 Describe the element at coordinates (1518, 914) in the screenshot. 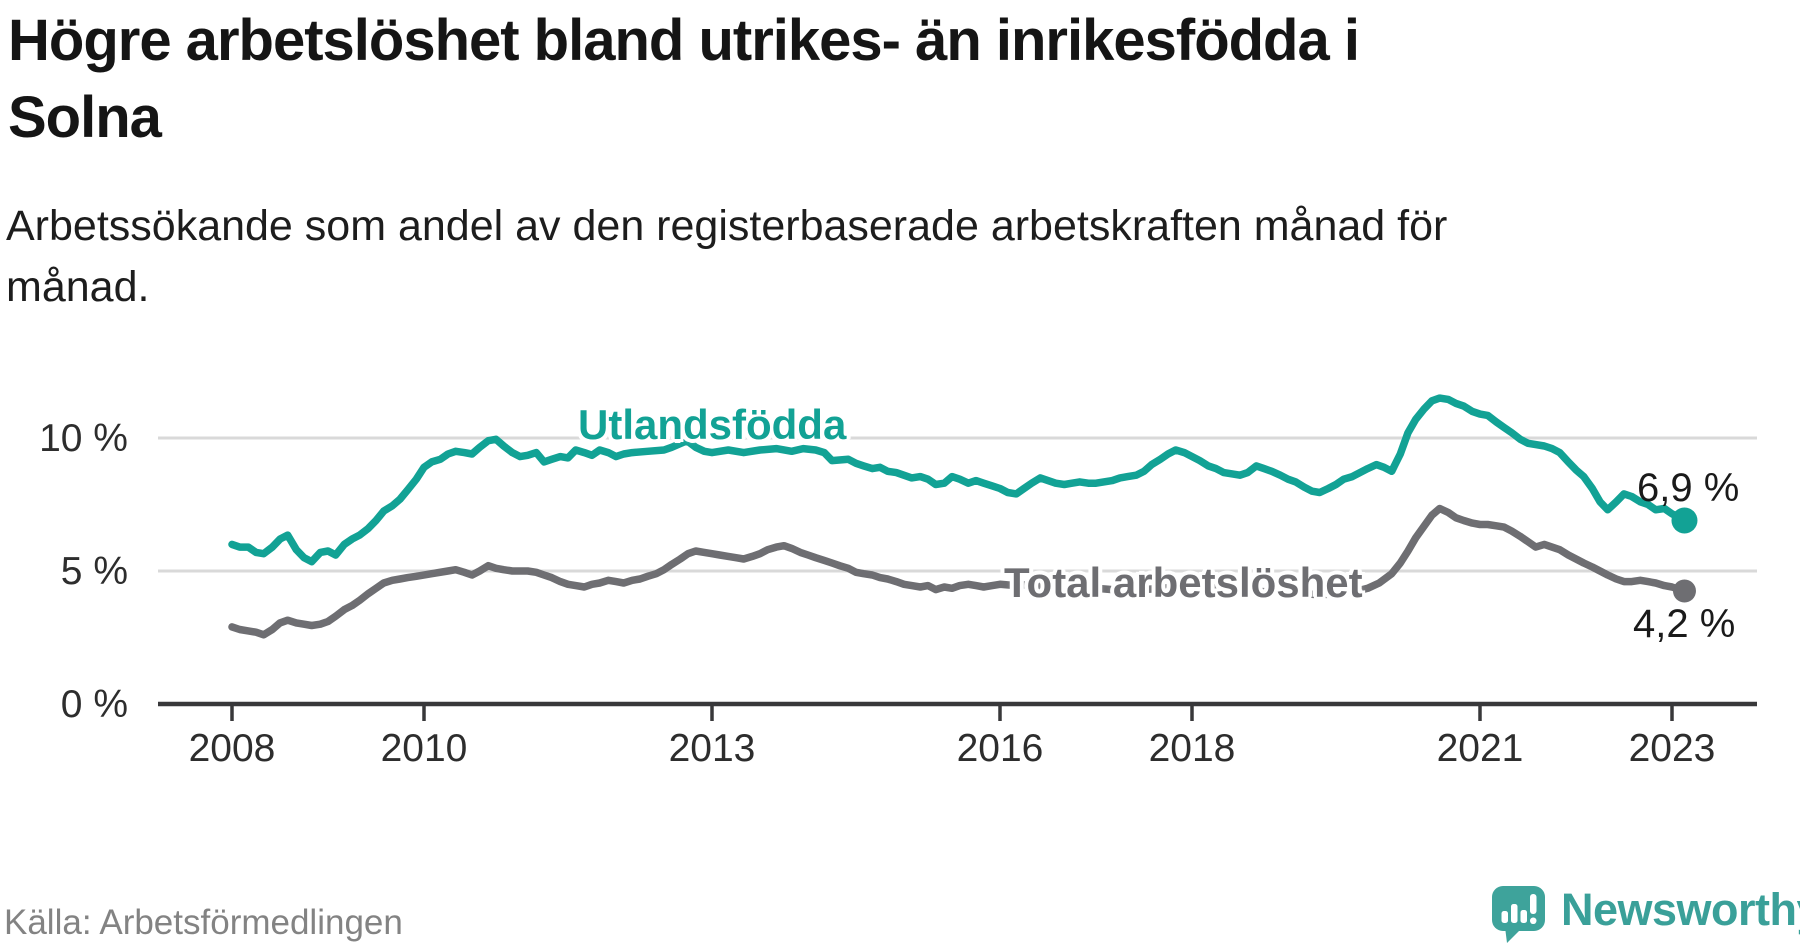

I see `newsworthy-logo-icon` at that location.